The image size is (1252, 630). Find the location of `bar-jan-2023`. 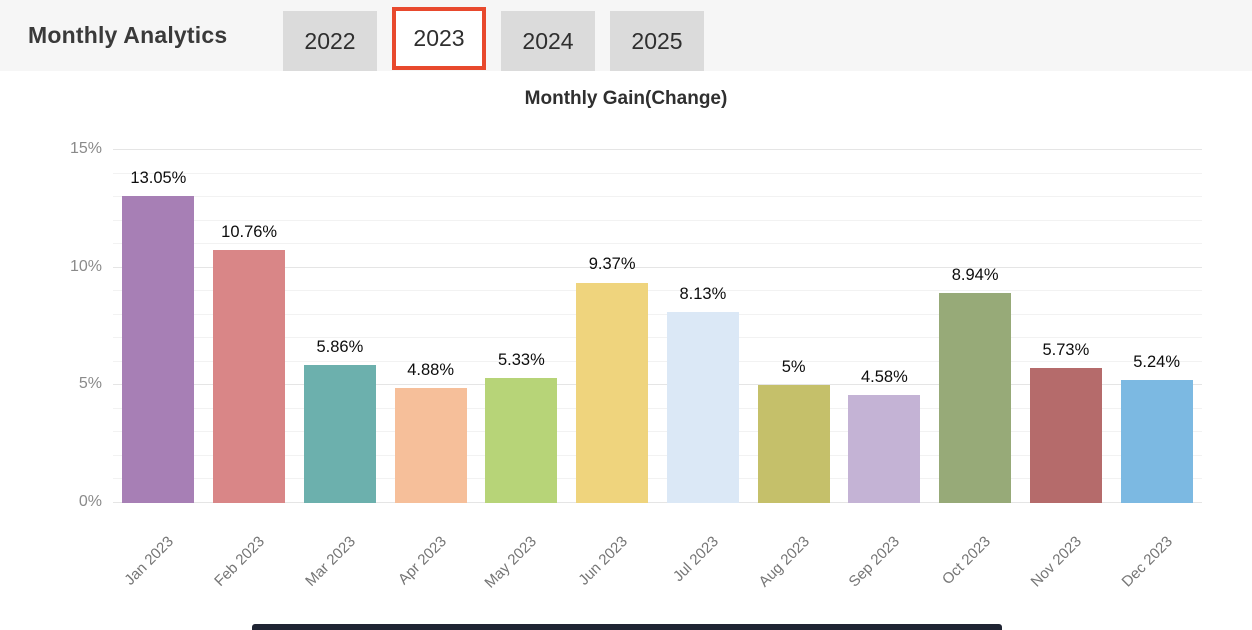

bar-jan-2023 is located at coordinates (158, 349).